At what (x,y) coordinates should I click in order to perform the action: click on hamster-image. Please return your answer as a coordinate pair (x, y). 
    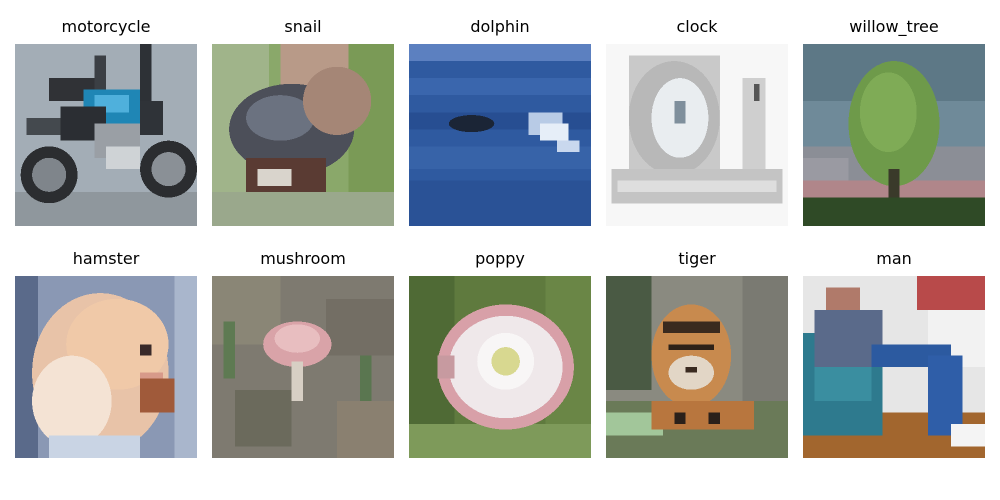
    Looking at the image, I should click on (106, 367).